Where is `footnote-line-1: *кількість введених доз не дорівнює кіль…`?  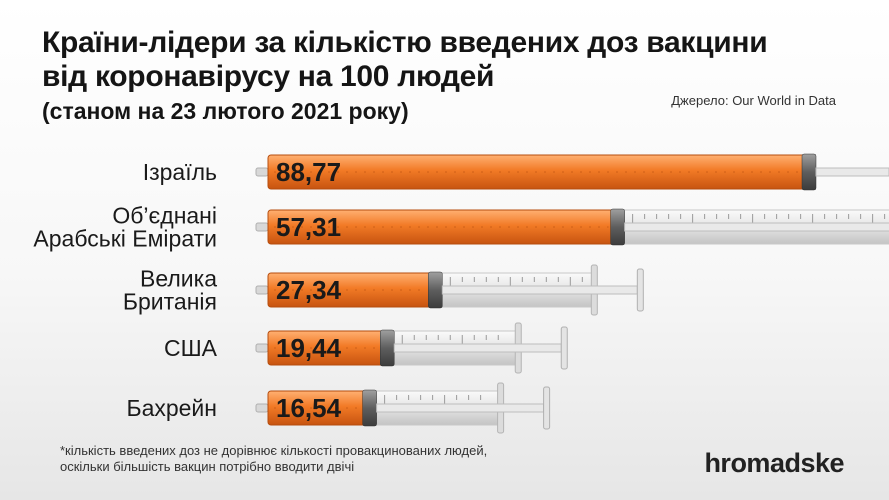
footnote-line-1: *кількість введених доз не дорівнює кіль… is located at coordinates (274, 450).